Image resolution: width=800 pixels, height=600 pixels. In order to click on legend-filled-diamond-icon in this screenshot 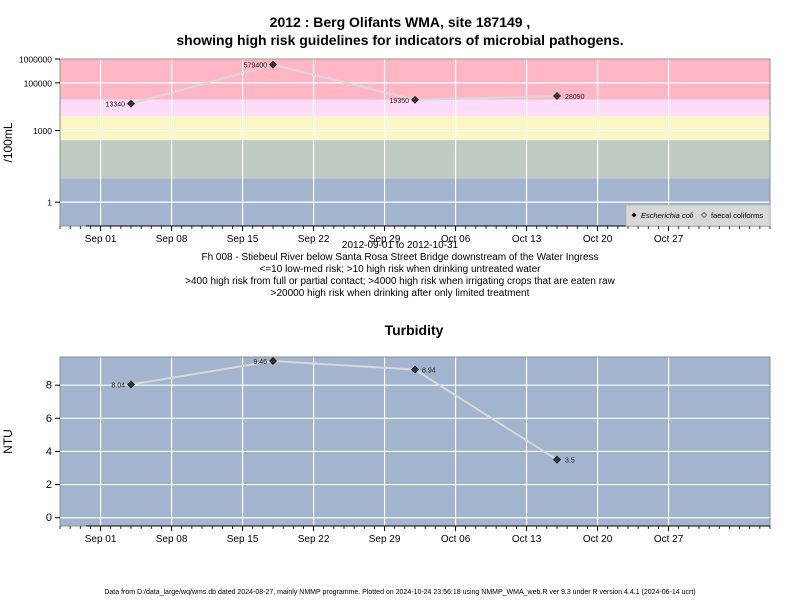, I will do `click(634, 215)`.